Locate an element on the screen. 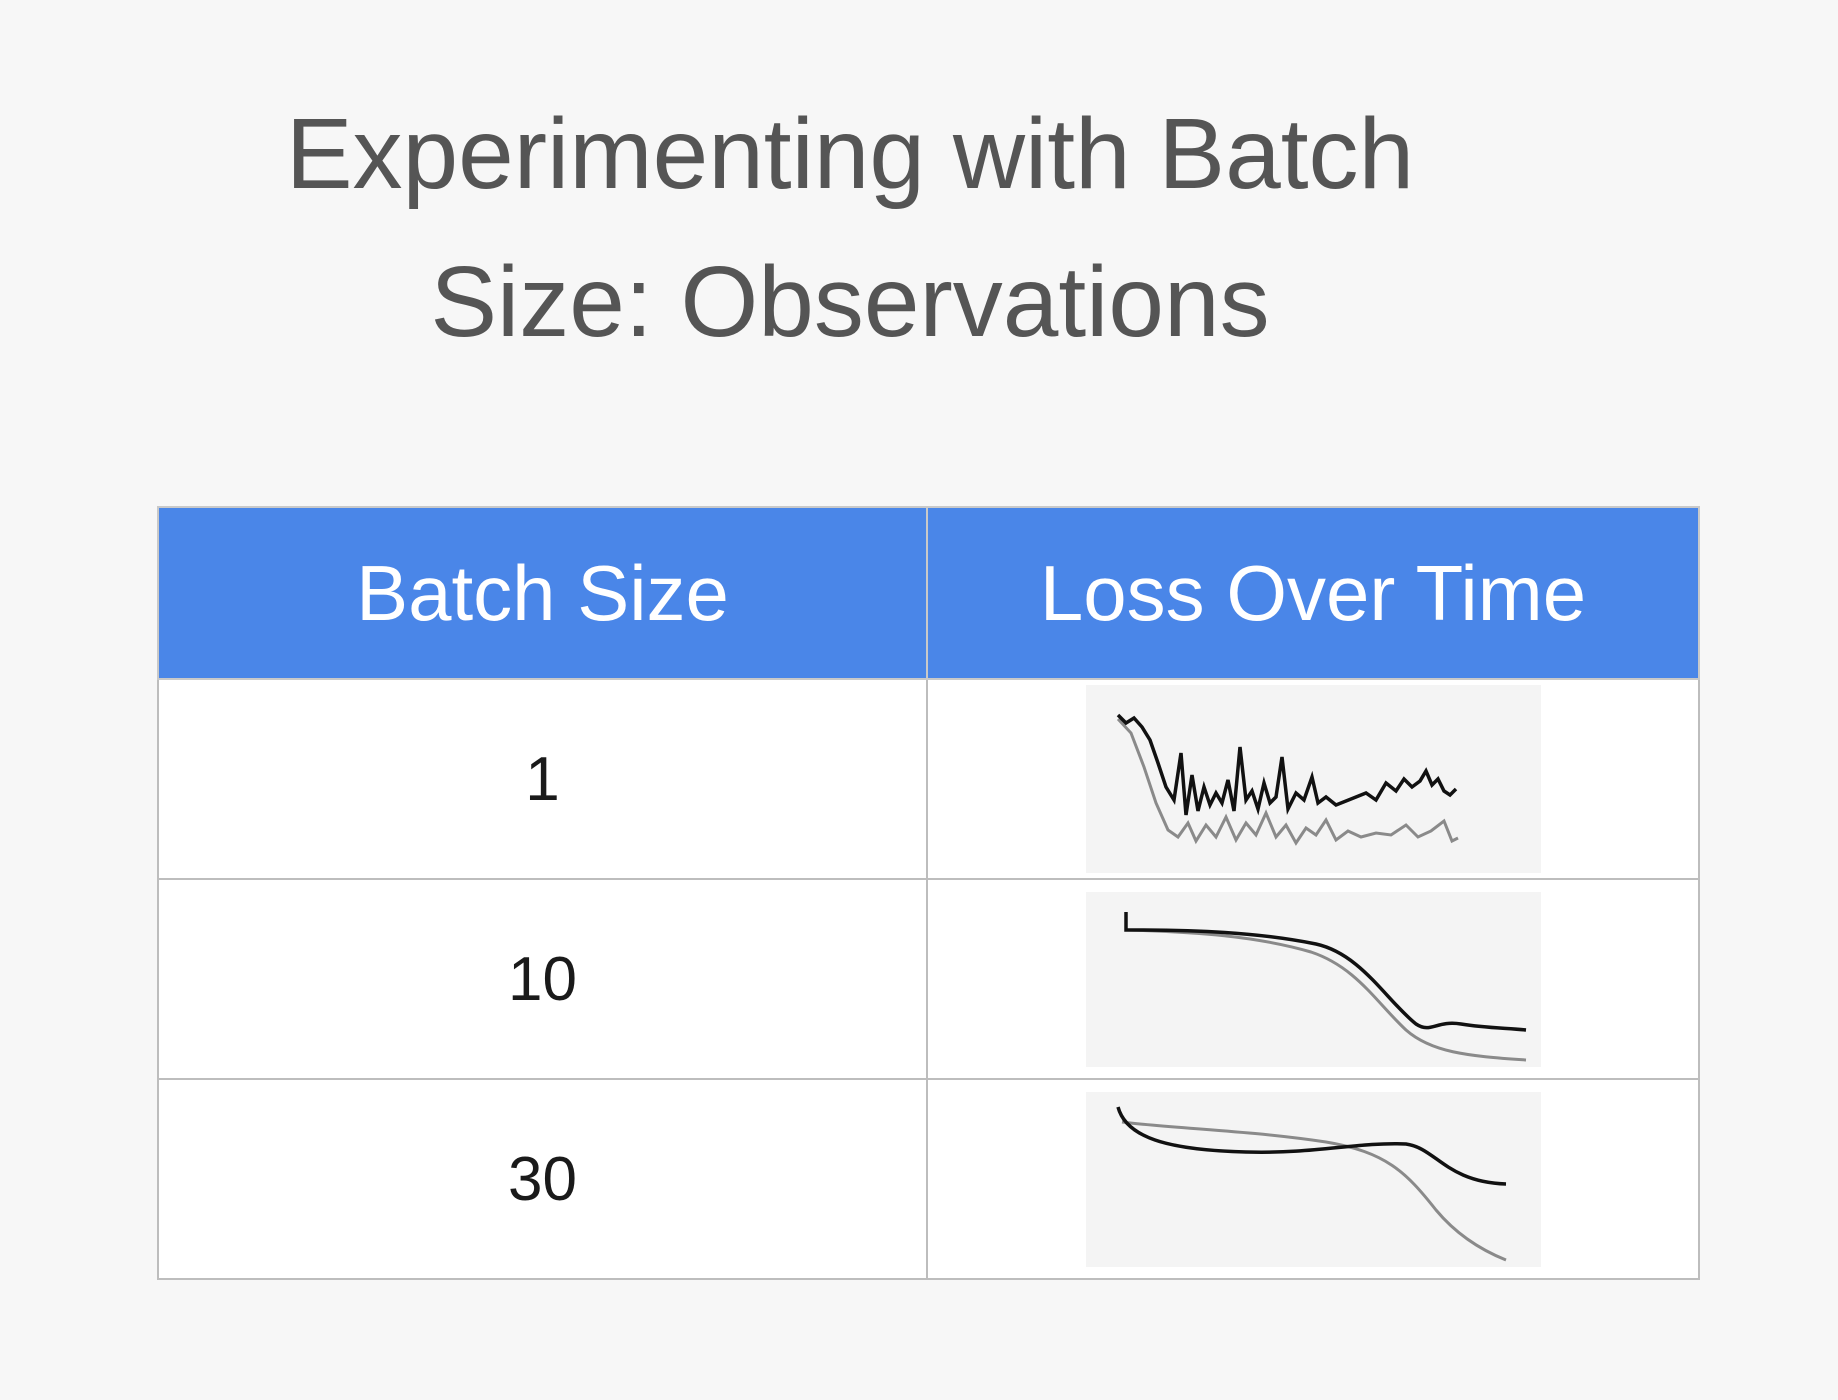 The width and height of the screenshot is (1838, 1400). table-header-row: Batch Size Loss Over Time is located at coordinates (928, 593).